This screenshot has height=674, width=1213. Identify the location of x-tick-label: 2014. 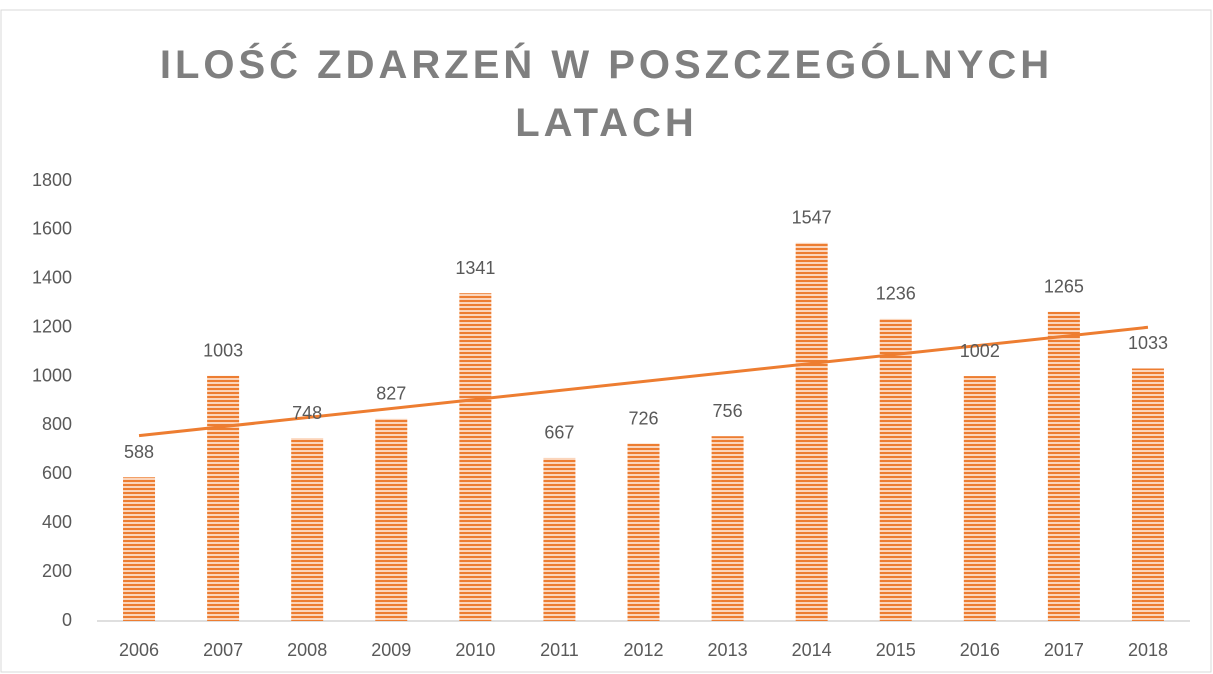
(812, 650).